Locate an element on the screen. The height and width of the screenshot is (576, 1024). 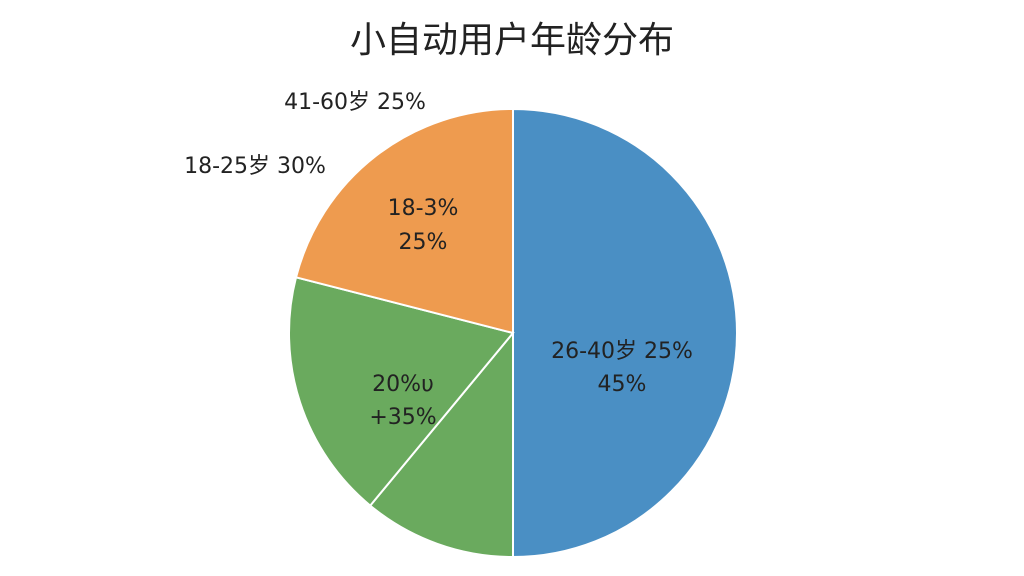
annotation: 20%υ is located at coordinates (403, 384).